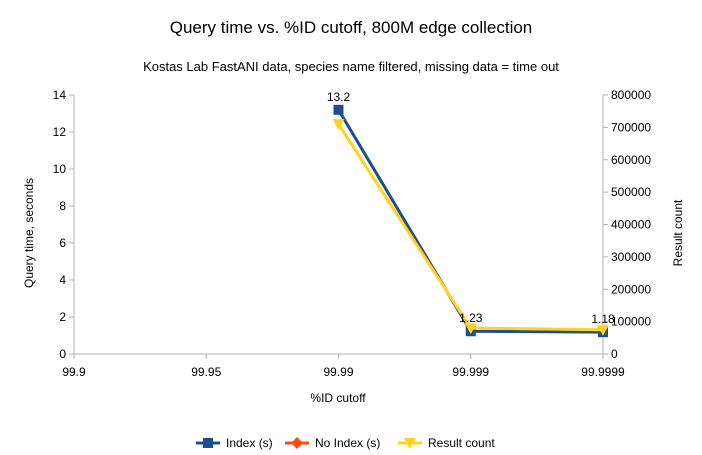 The width and height of the screenshot is (702, 455). Describe the element at coordinates (631, 127) in the screenshot. I see `y-right-tick-label: 700000` at that location.